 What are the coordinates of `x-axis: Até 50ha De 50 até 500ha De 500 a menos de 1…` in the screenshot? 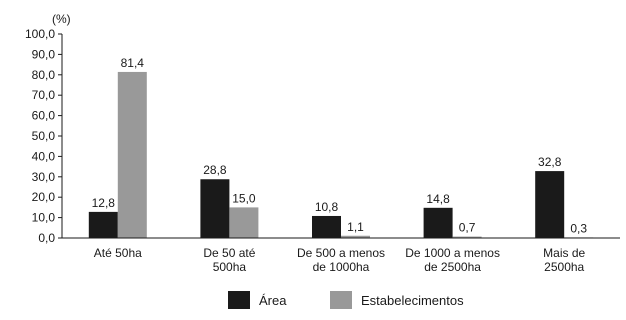 It's located at (341, 255).